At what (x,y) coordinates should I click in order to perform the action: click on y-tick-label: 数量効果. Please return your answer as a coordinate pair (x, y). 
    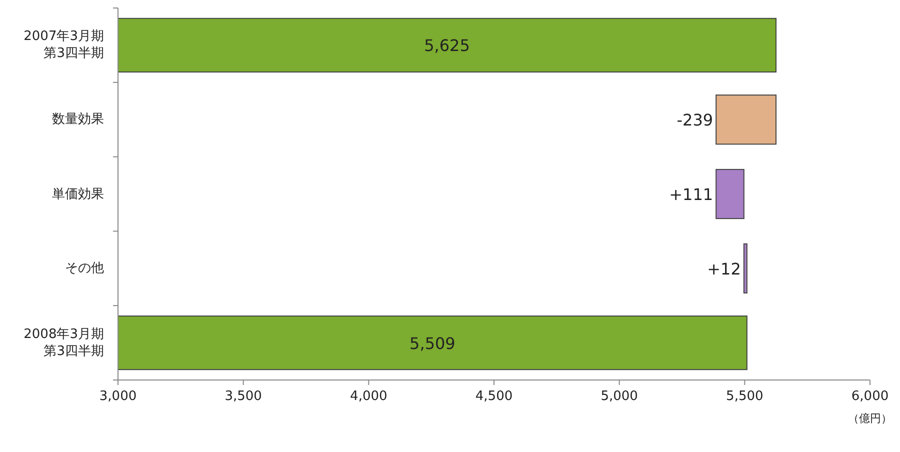
    Looking at the image, I should click on (77, 119).